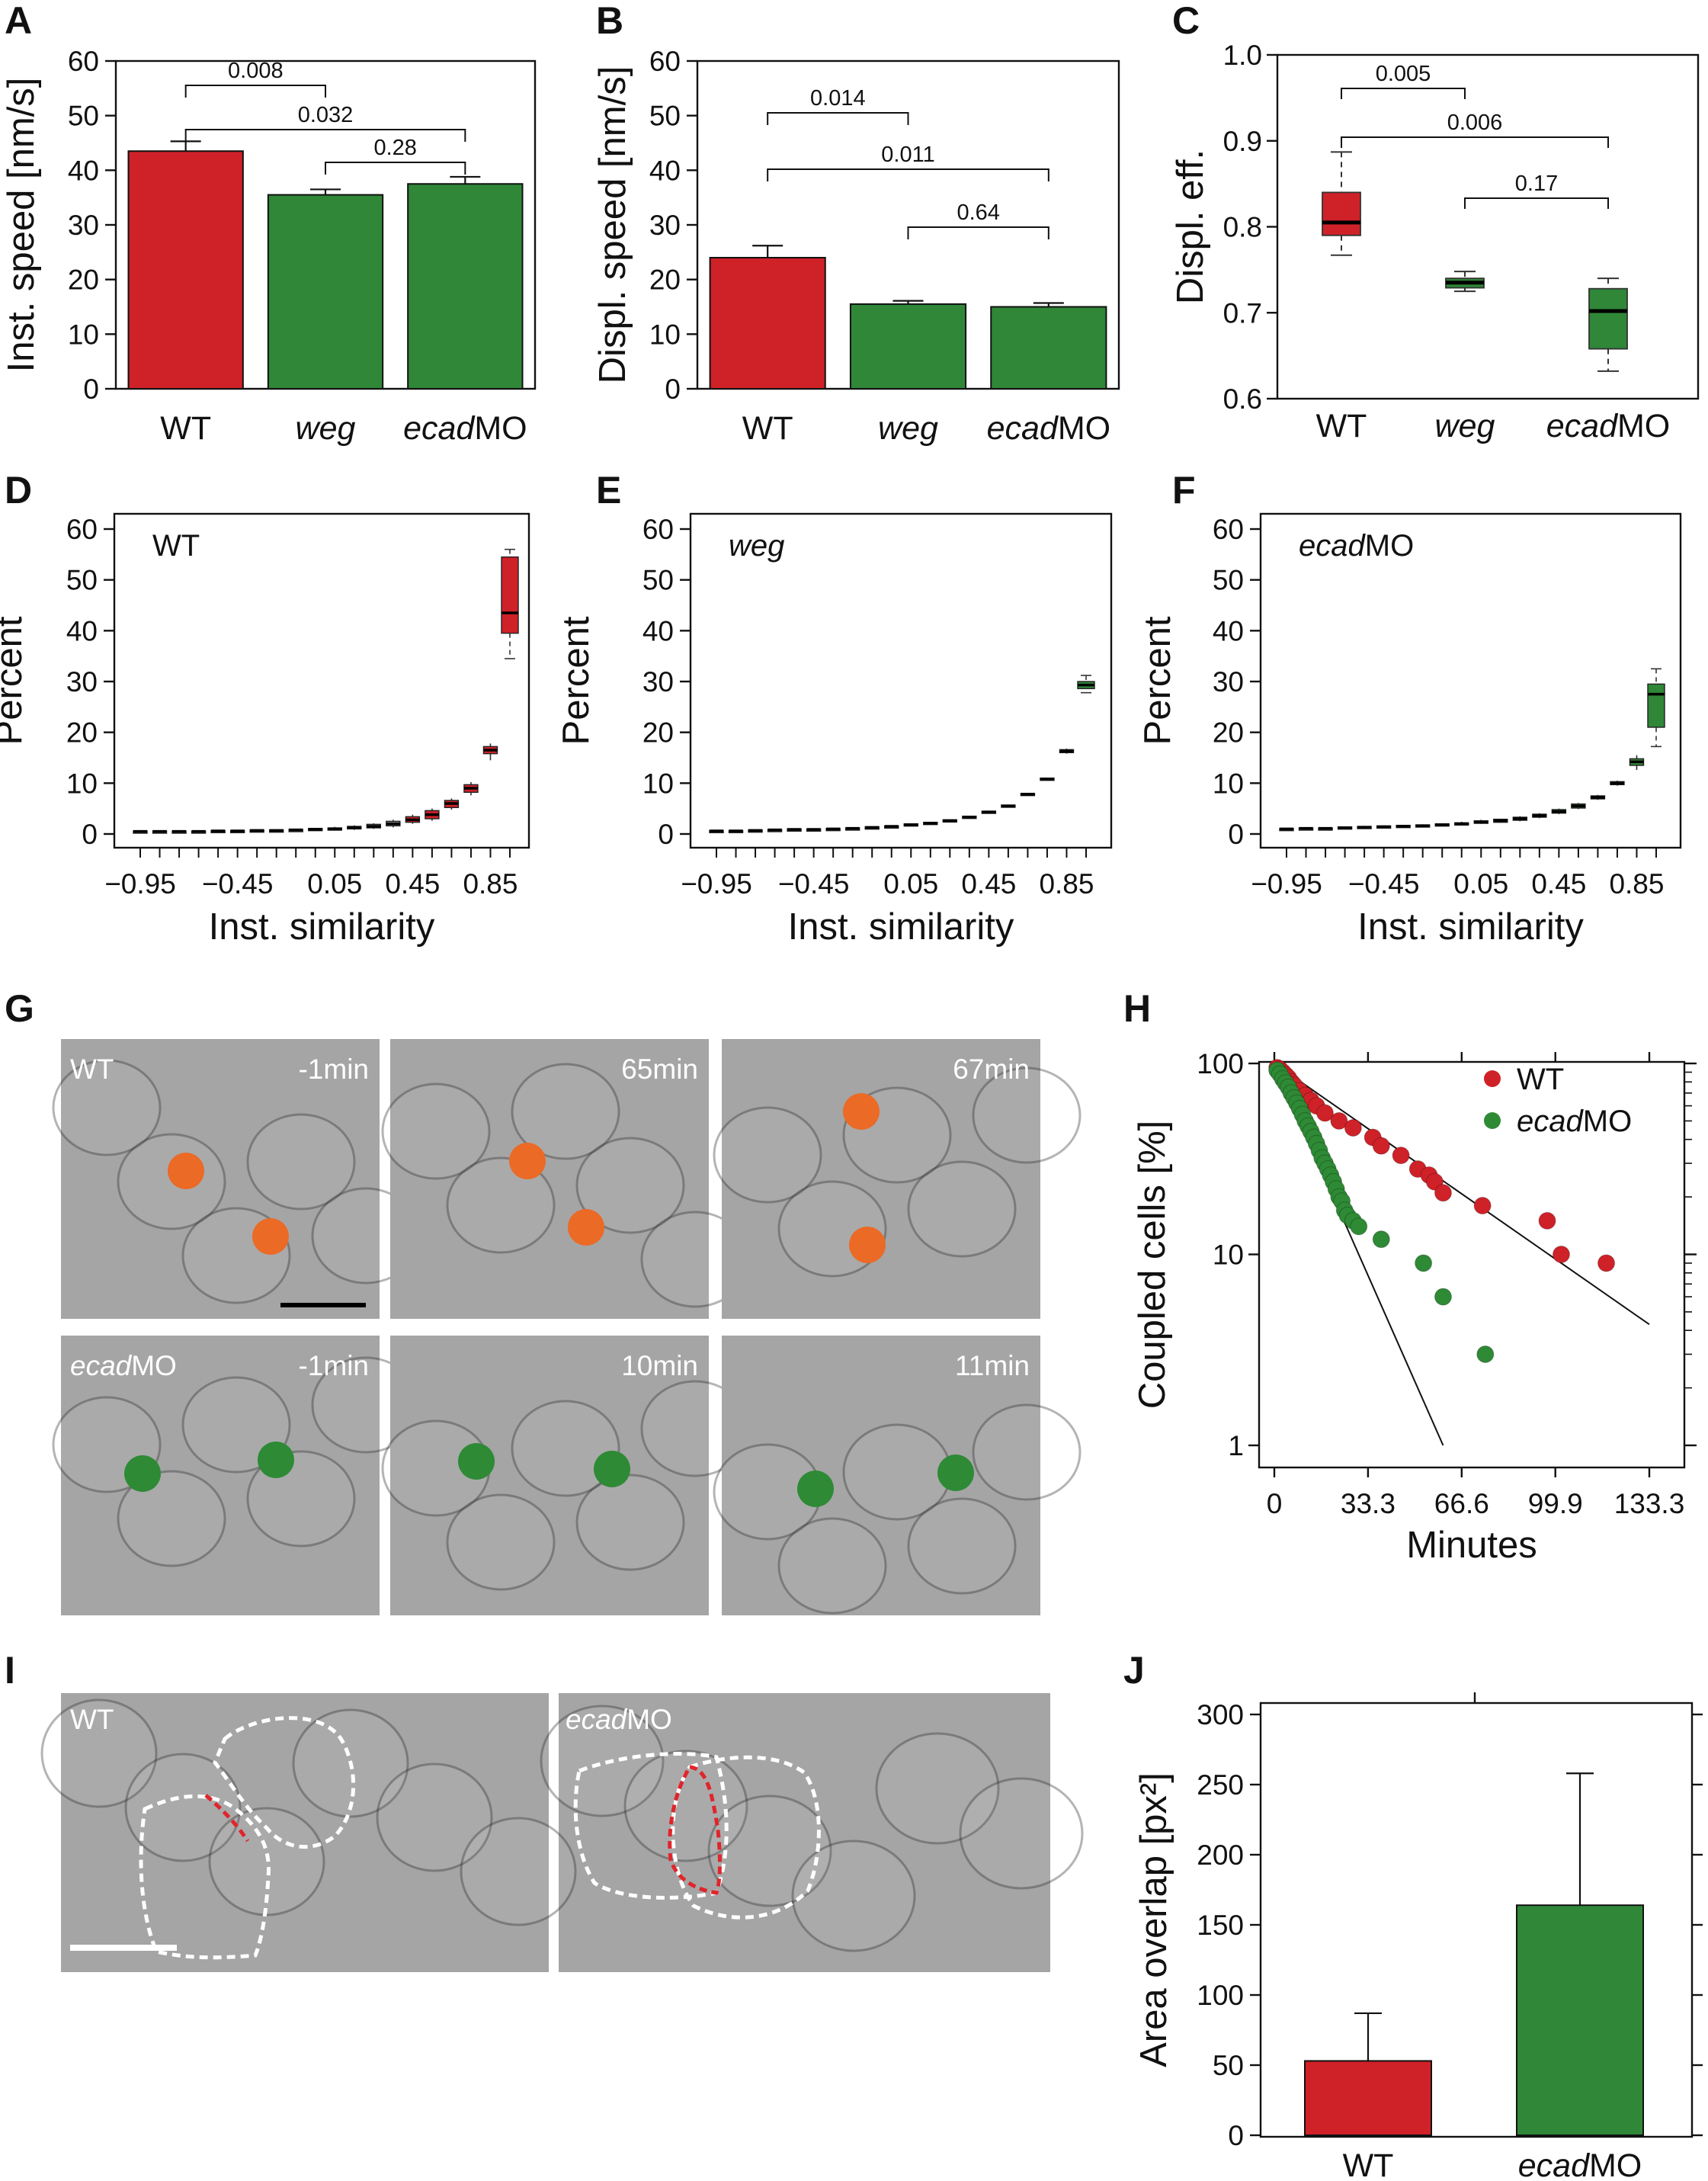 Image resolution: width=1708 pixels, height=2181 pixels. I want to click on y-tick-label: 0.9, so click(1242, 141).